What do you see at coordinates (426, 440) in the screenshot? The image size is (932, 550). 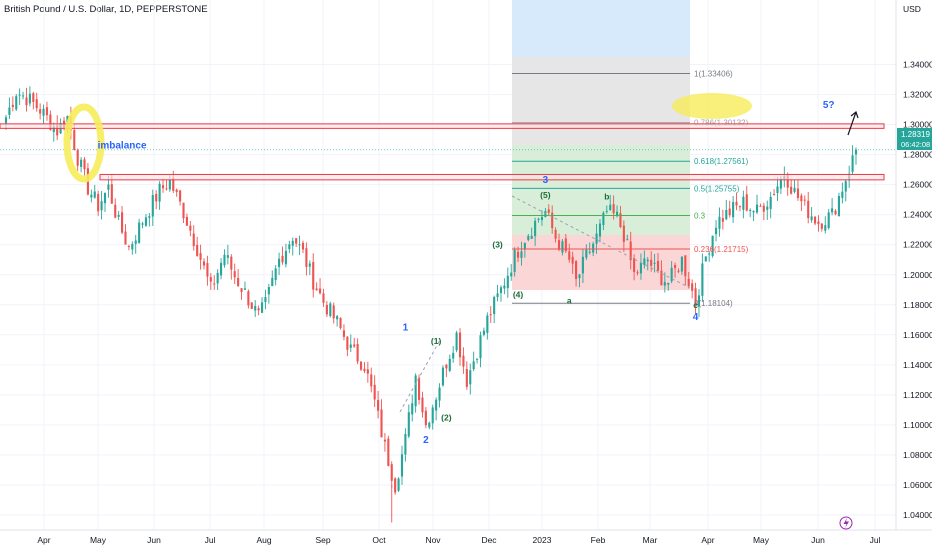 I see `wave-label: 2` at bounding box center [426, 440].